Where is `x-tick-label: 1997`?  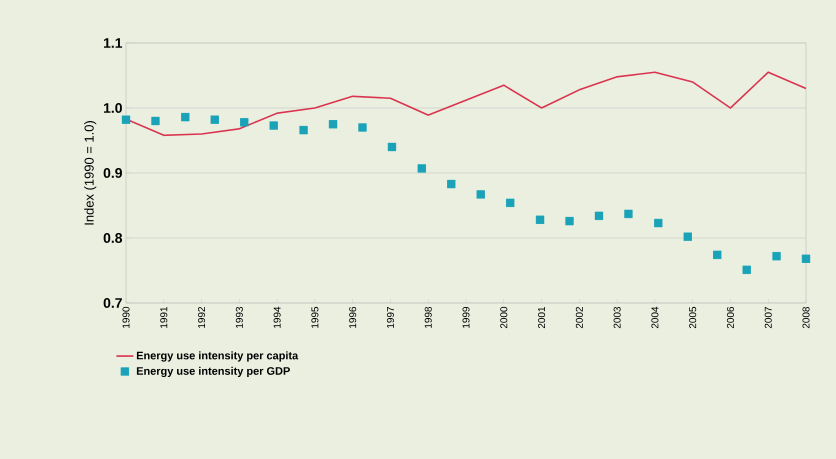
x-tick-label: 1997 is located at coordinates (390, 317).